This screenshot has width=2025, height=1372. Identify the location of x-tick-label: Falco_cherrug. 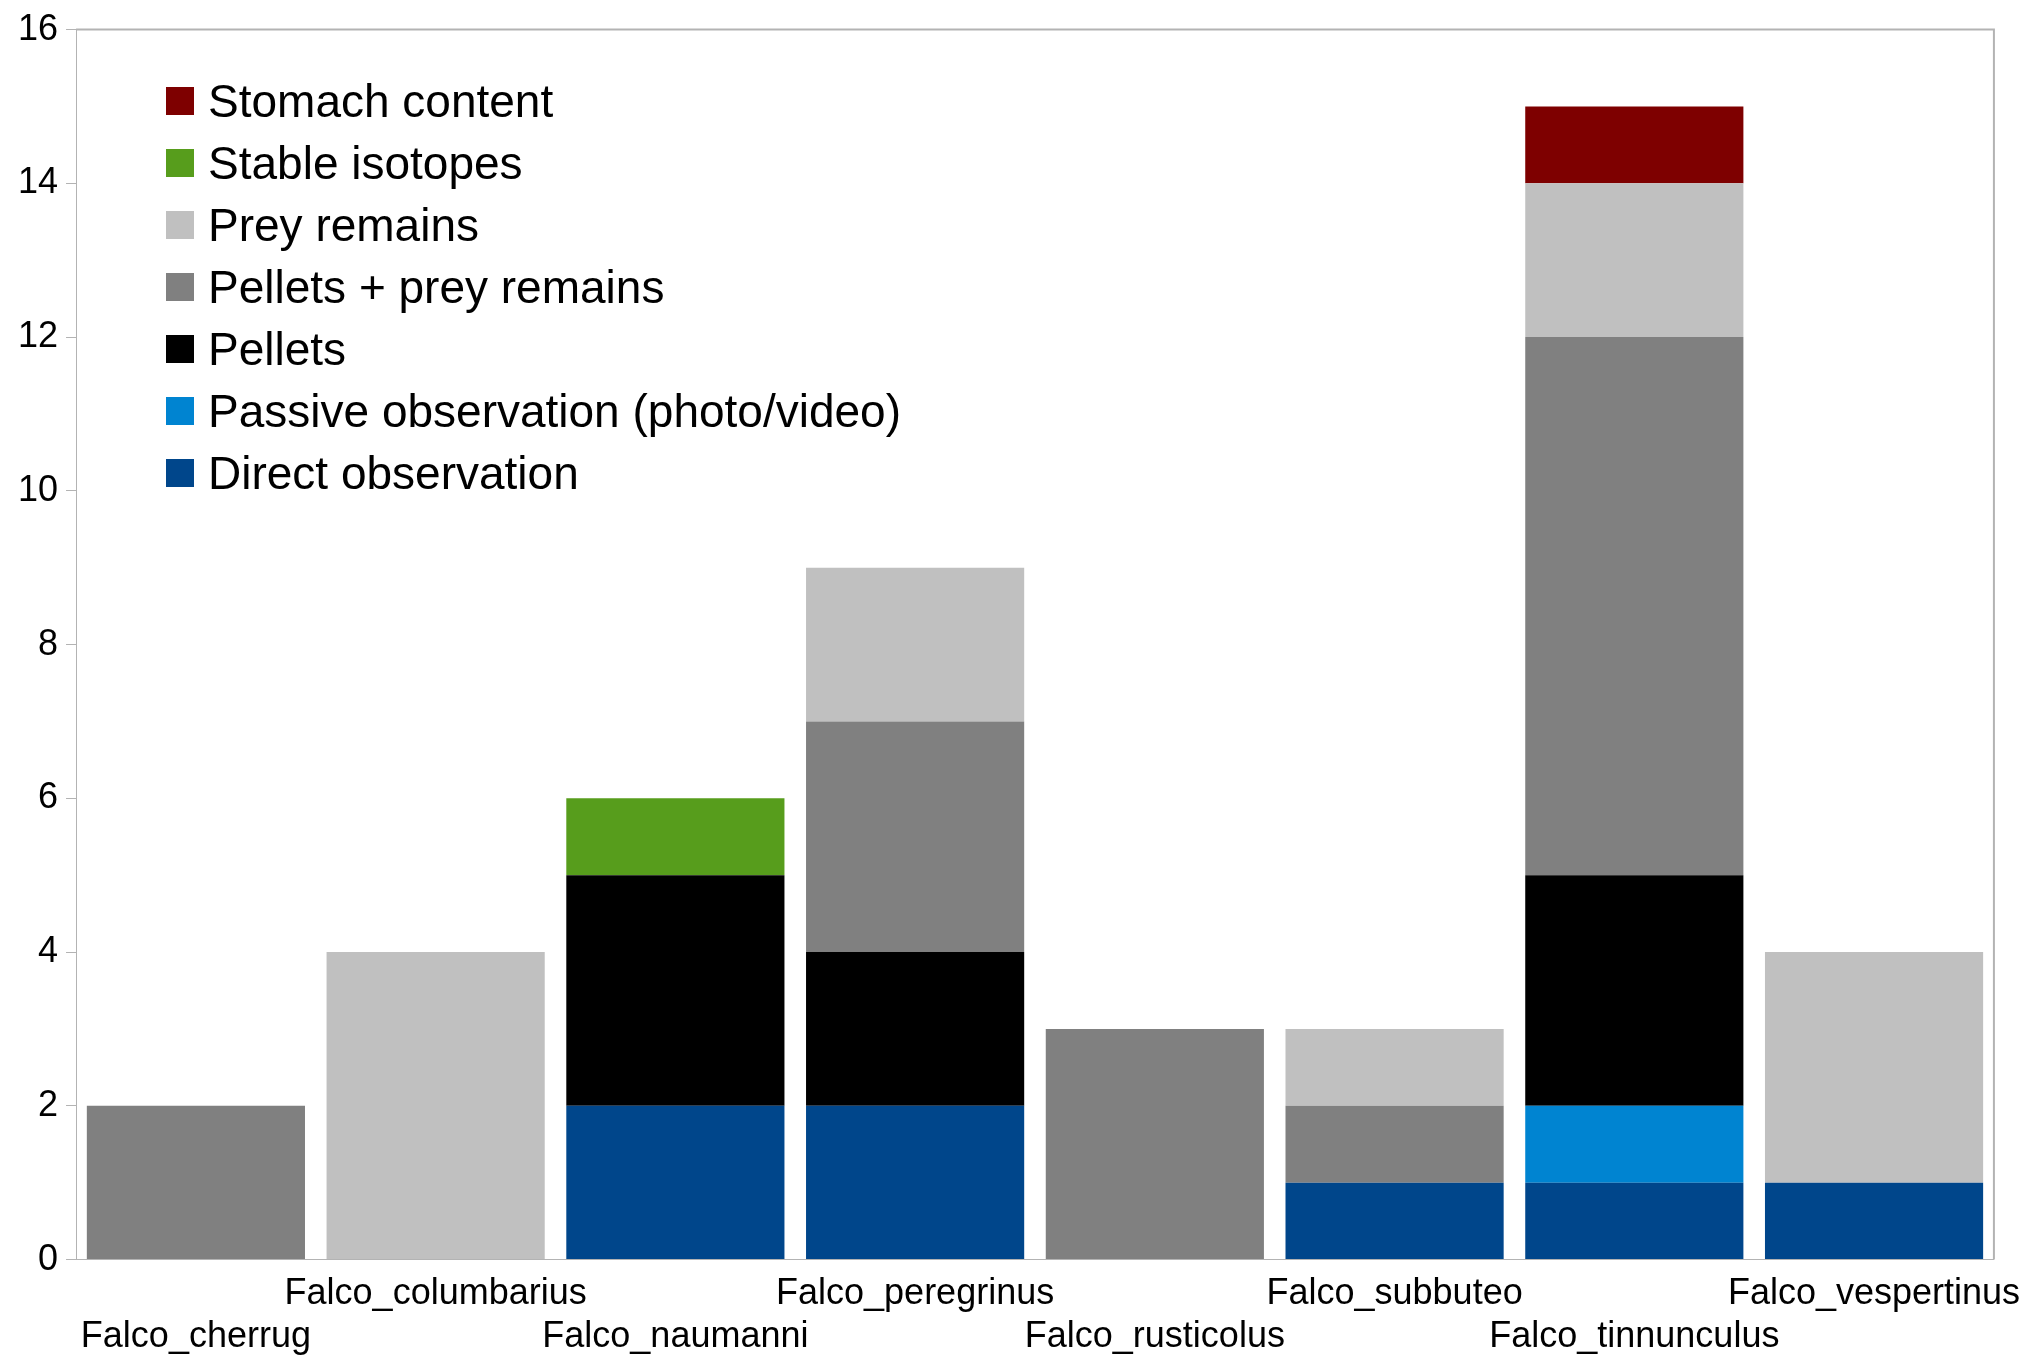
(195, 1335).